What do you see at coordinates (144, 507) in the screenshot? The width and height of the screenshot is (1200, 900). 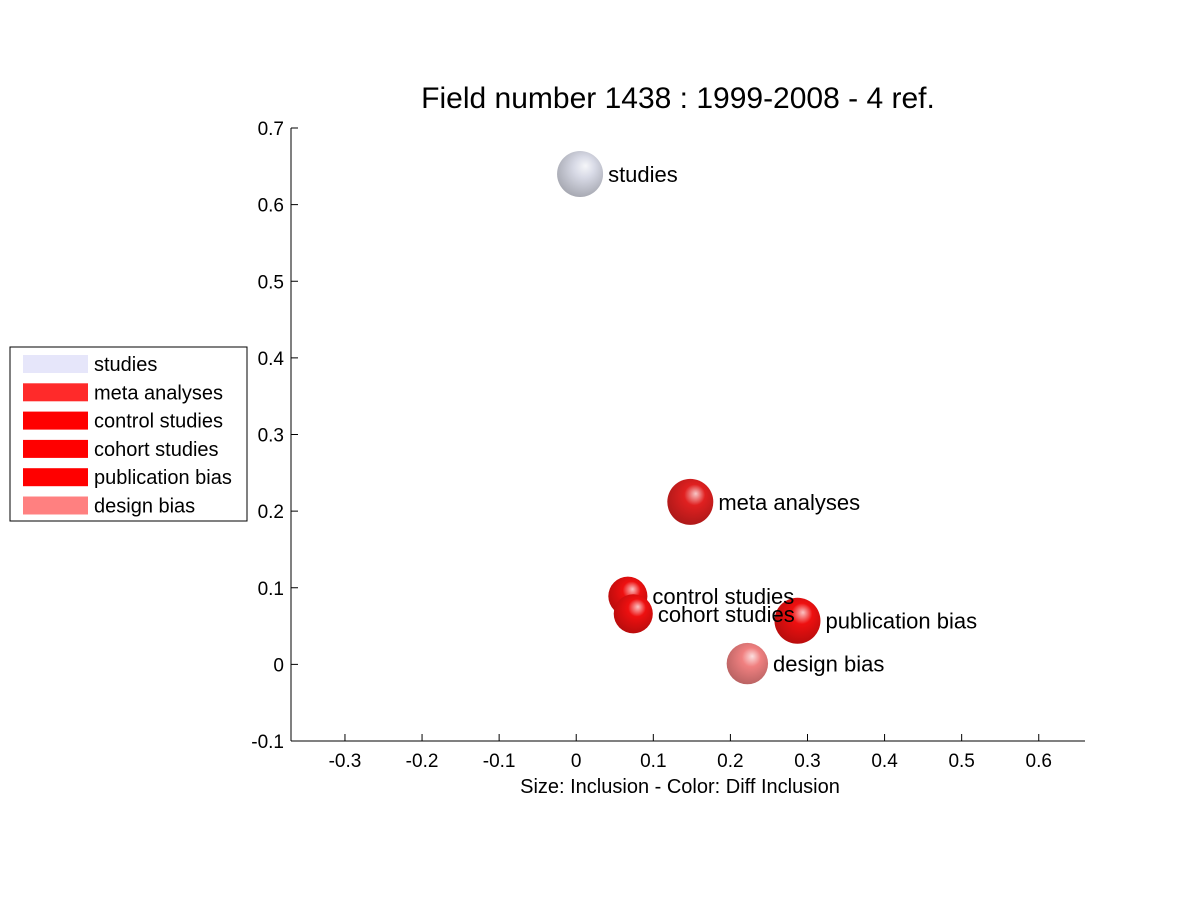 I see `legend-label: design bias` at bounding box center [144, 507].